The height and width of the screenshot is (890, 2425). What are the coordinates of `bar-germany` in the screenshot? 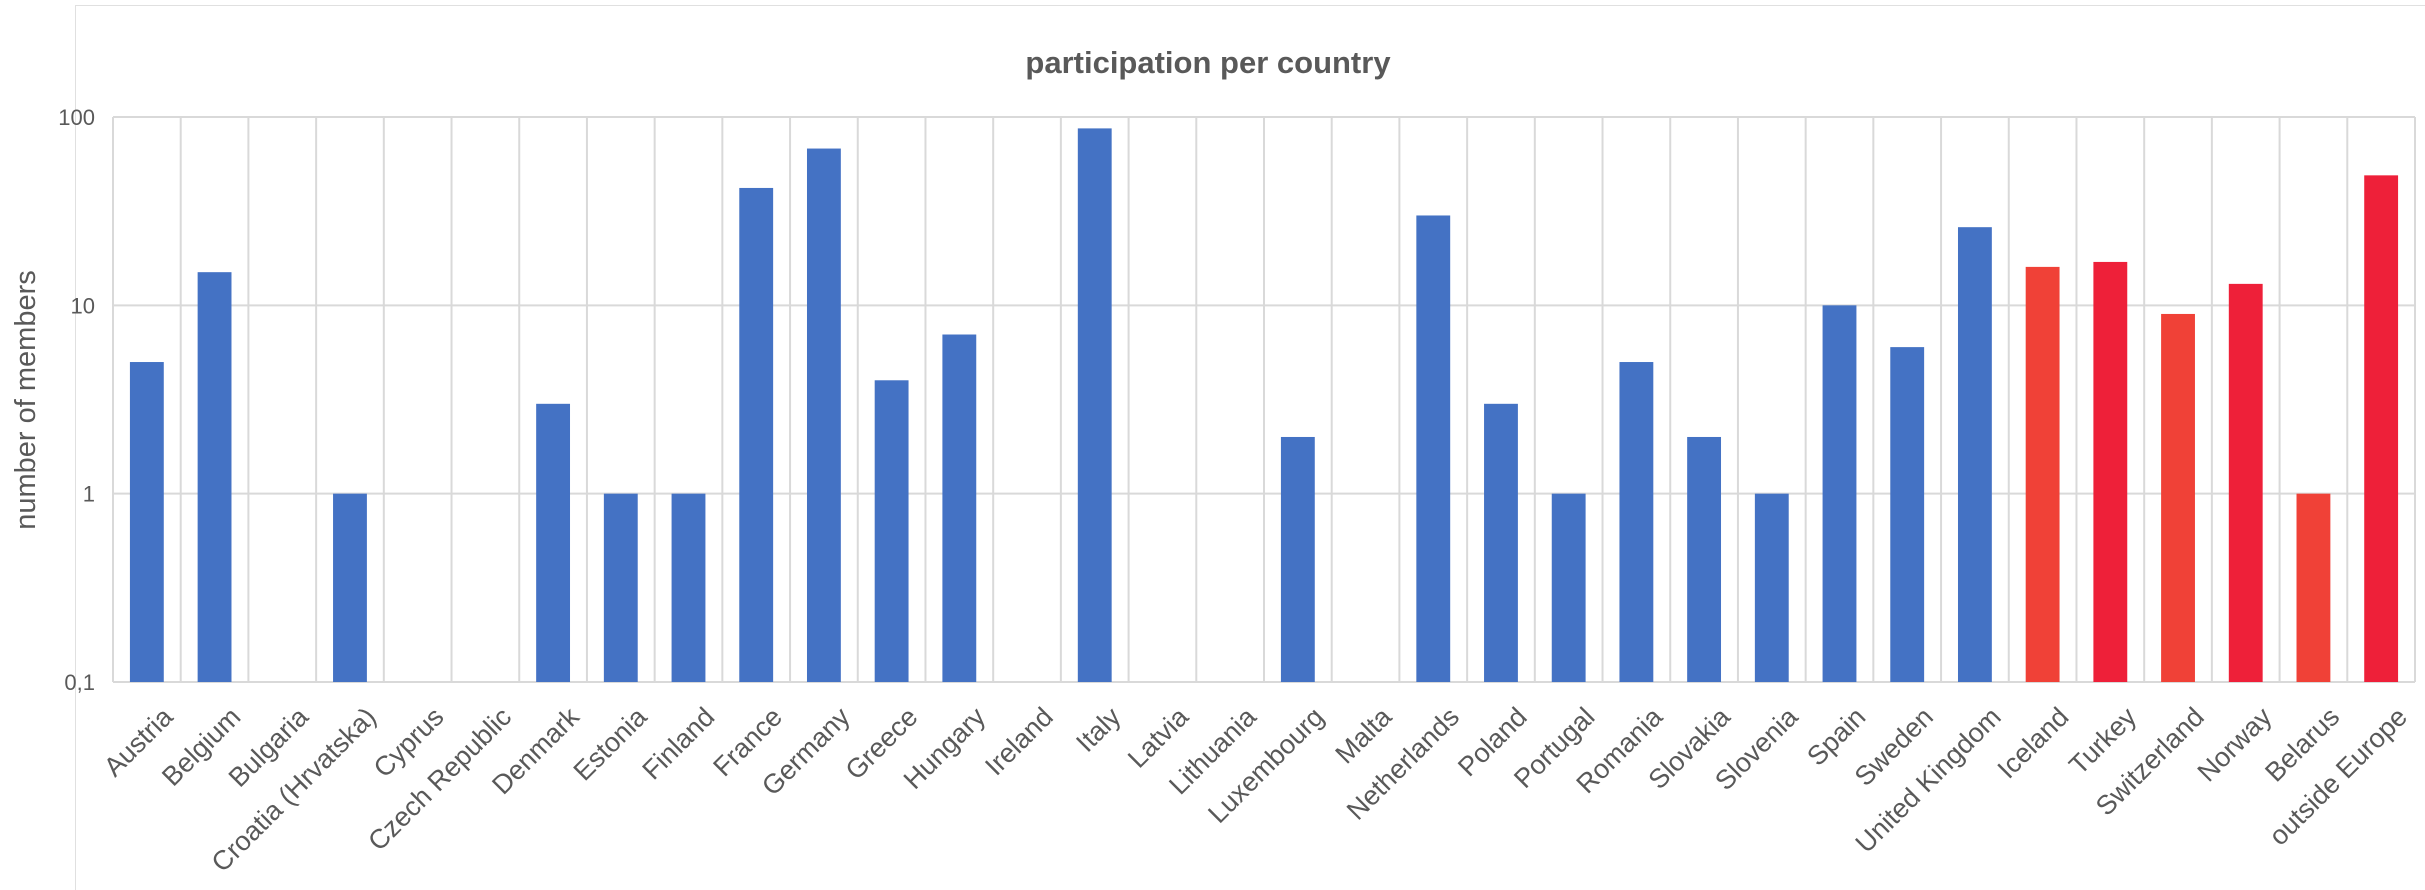 It's located at (823, 415).